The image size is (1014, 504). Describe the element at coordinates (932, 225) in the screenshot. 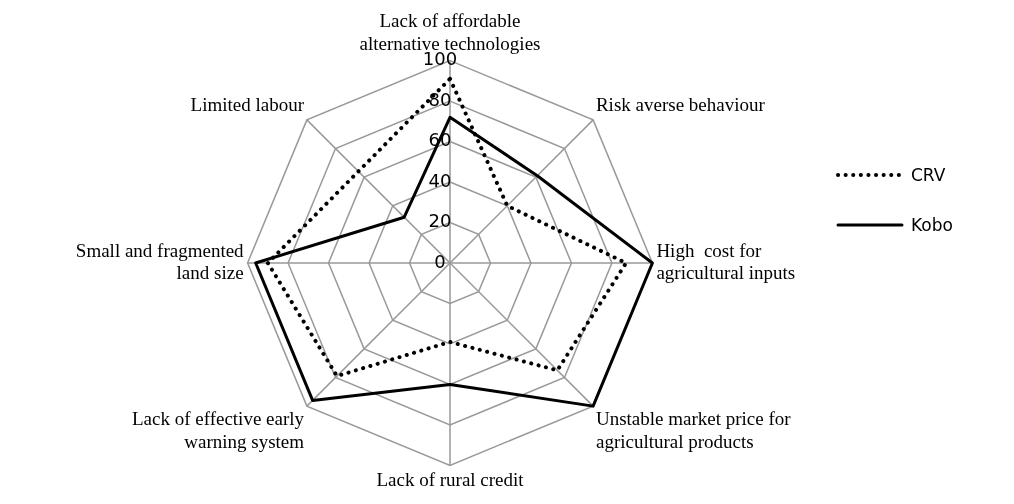

I see `legend-label: Kobo` at that location.